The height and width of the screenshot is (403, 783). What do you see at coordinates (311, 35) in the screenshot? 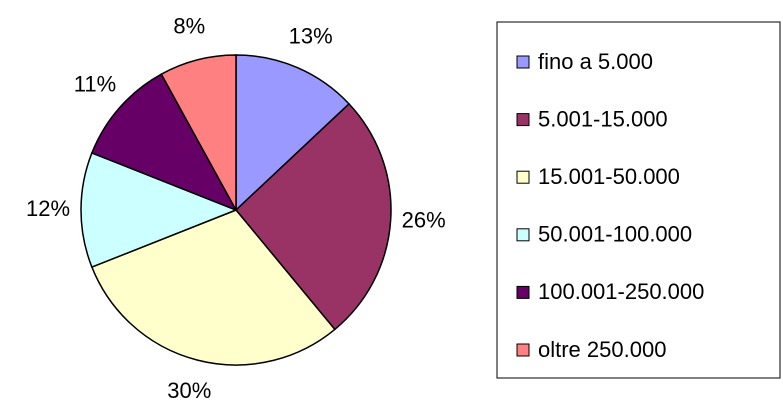
I see `data-label: 13%` at bounding box center [311, 35].